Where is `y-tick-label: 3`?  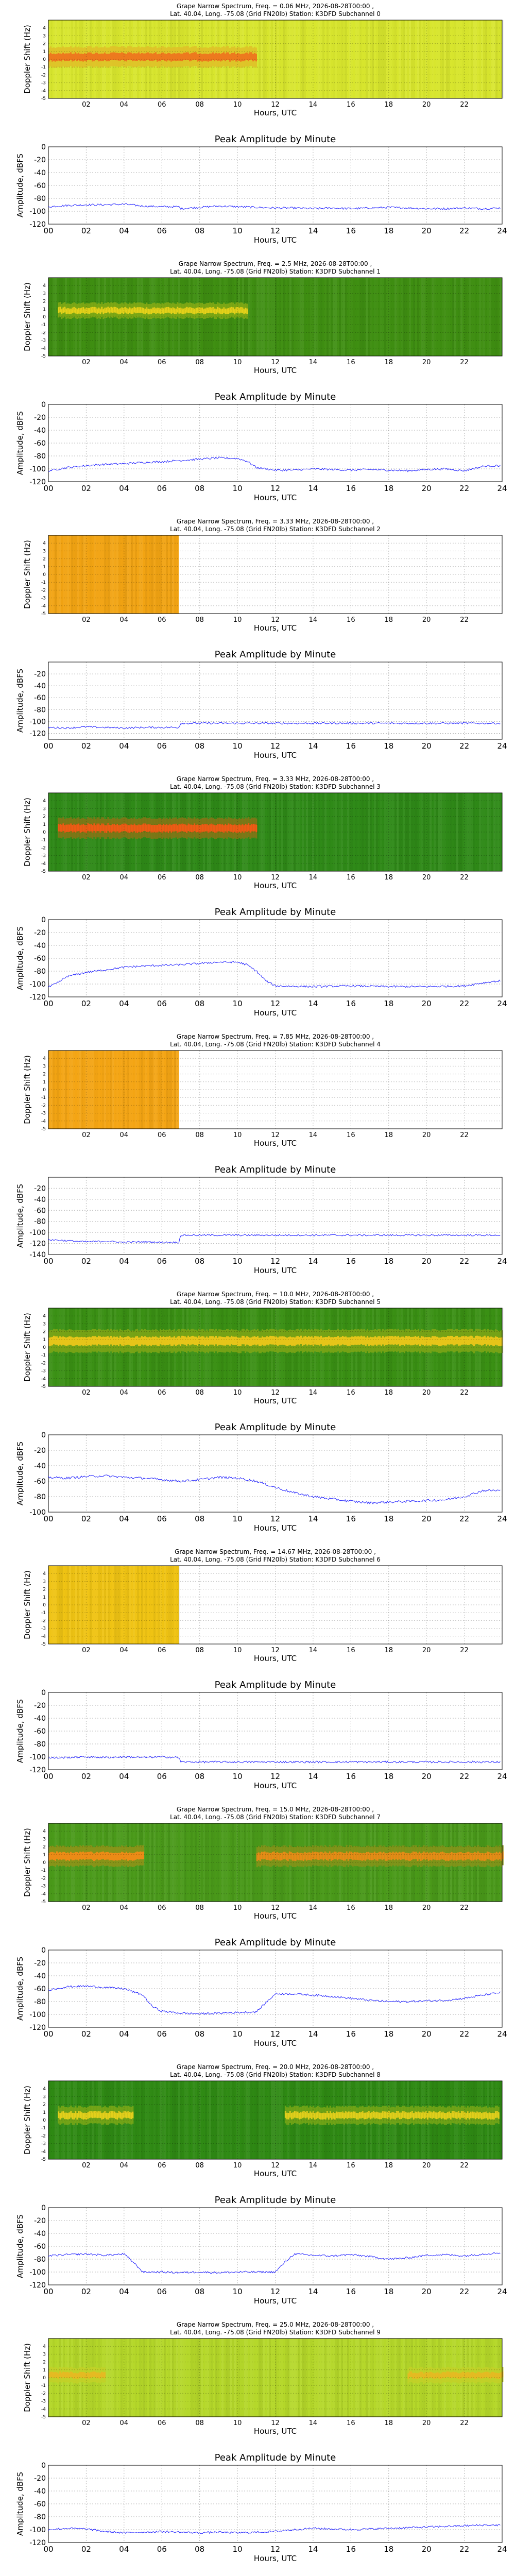
y-tick-label: 3 is located at coordinates (44, 808).